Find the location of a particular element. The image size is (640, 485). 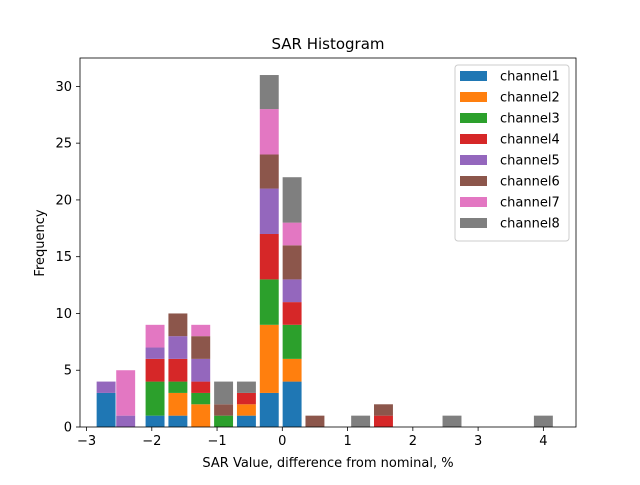

legend-swatch-channel7 is located at coordinates (473, 202).